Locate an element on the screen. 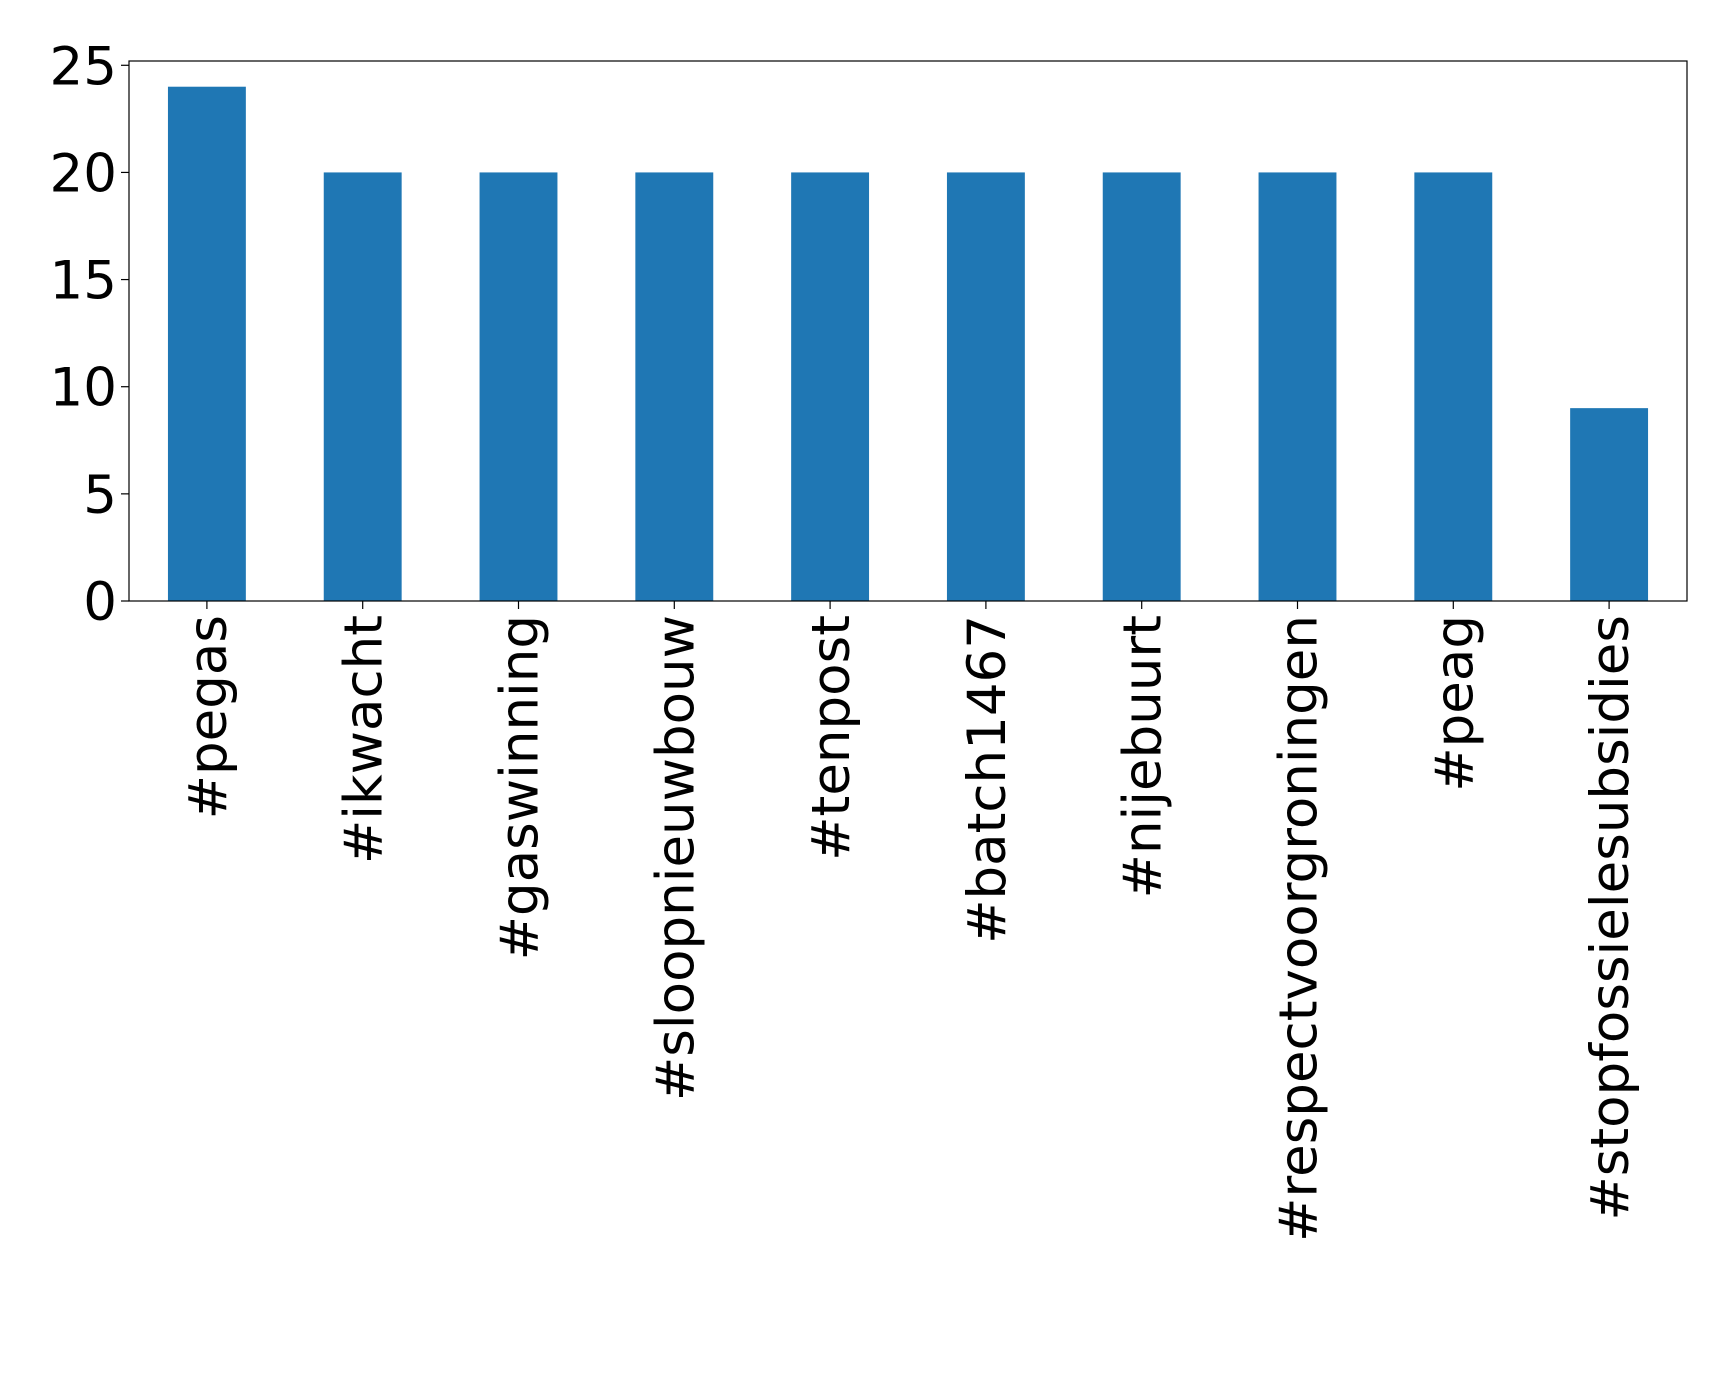 The width and height of the screenshot is (1719, 1387). x-tick-label: #sloopnieuwbouw is located at coordinates (675, 858).